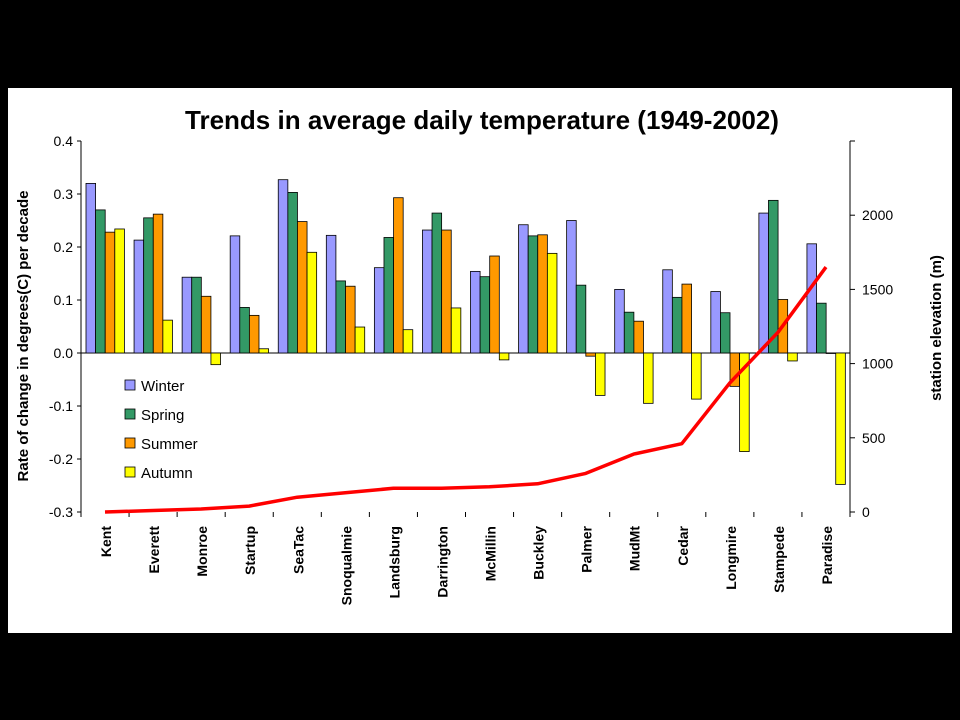 The image size is (960, 720). I want to click on category-label-stampede: Stampede, so click(779, 559).